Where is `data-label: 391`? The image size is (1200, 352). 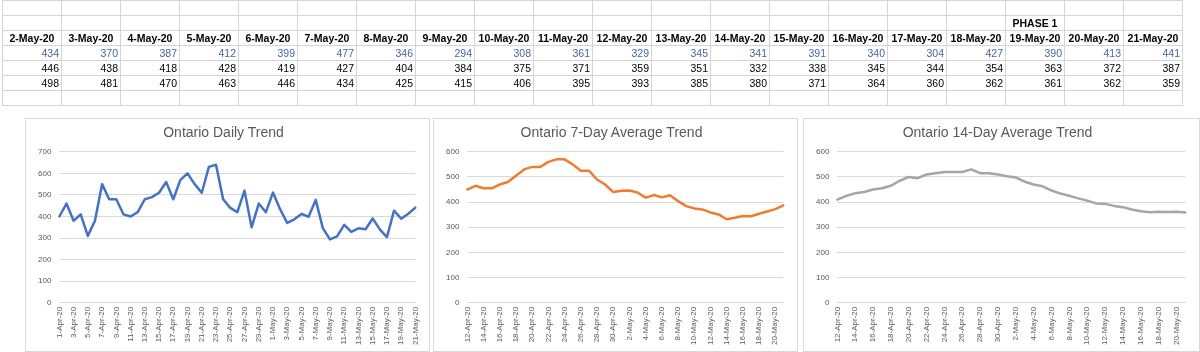 data-label: 391 is located at coordinates (799, 53).